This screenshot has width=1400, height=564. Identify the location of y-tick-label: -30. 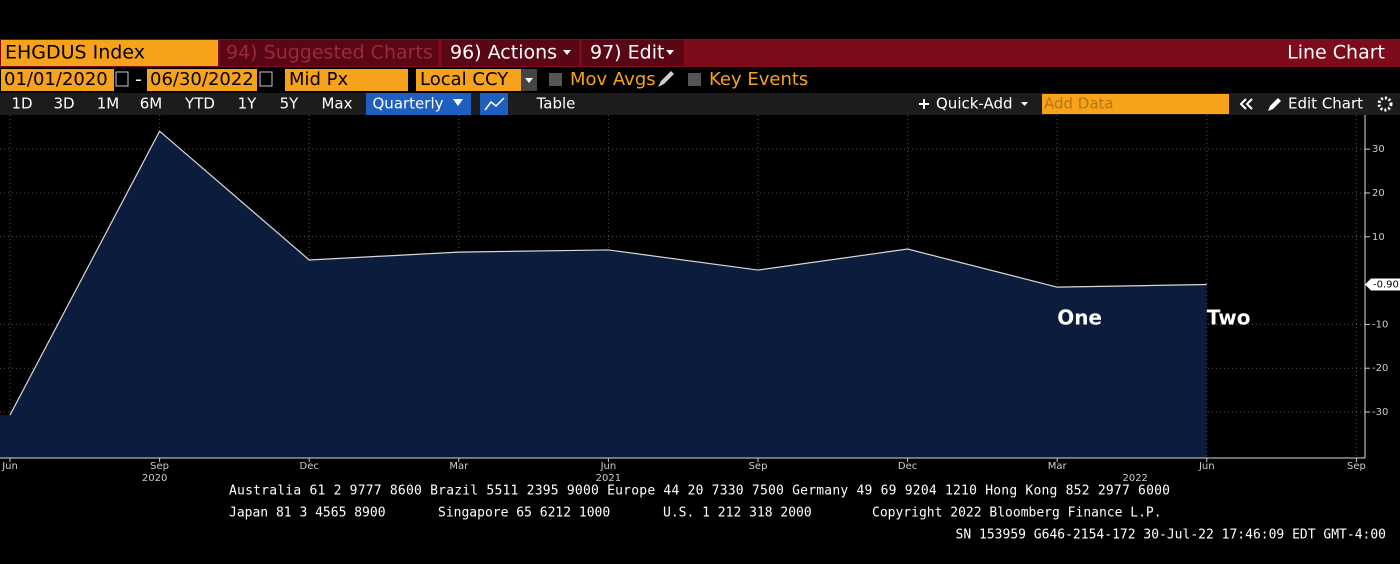
(1380, 412).